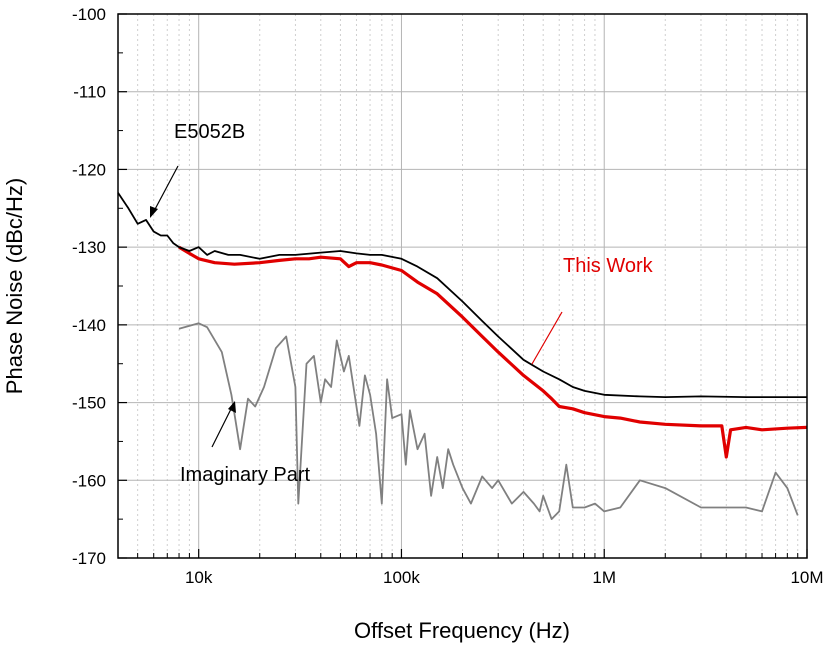  What do you see at coordinates (608, 266) in the screenshot?
I see `annotation-this-work-label: This Work` at bounding box center [608, 266].